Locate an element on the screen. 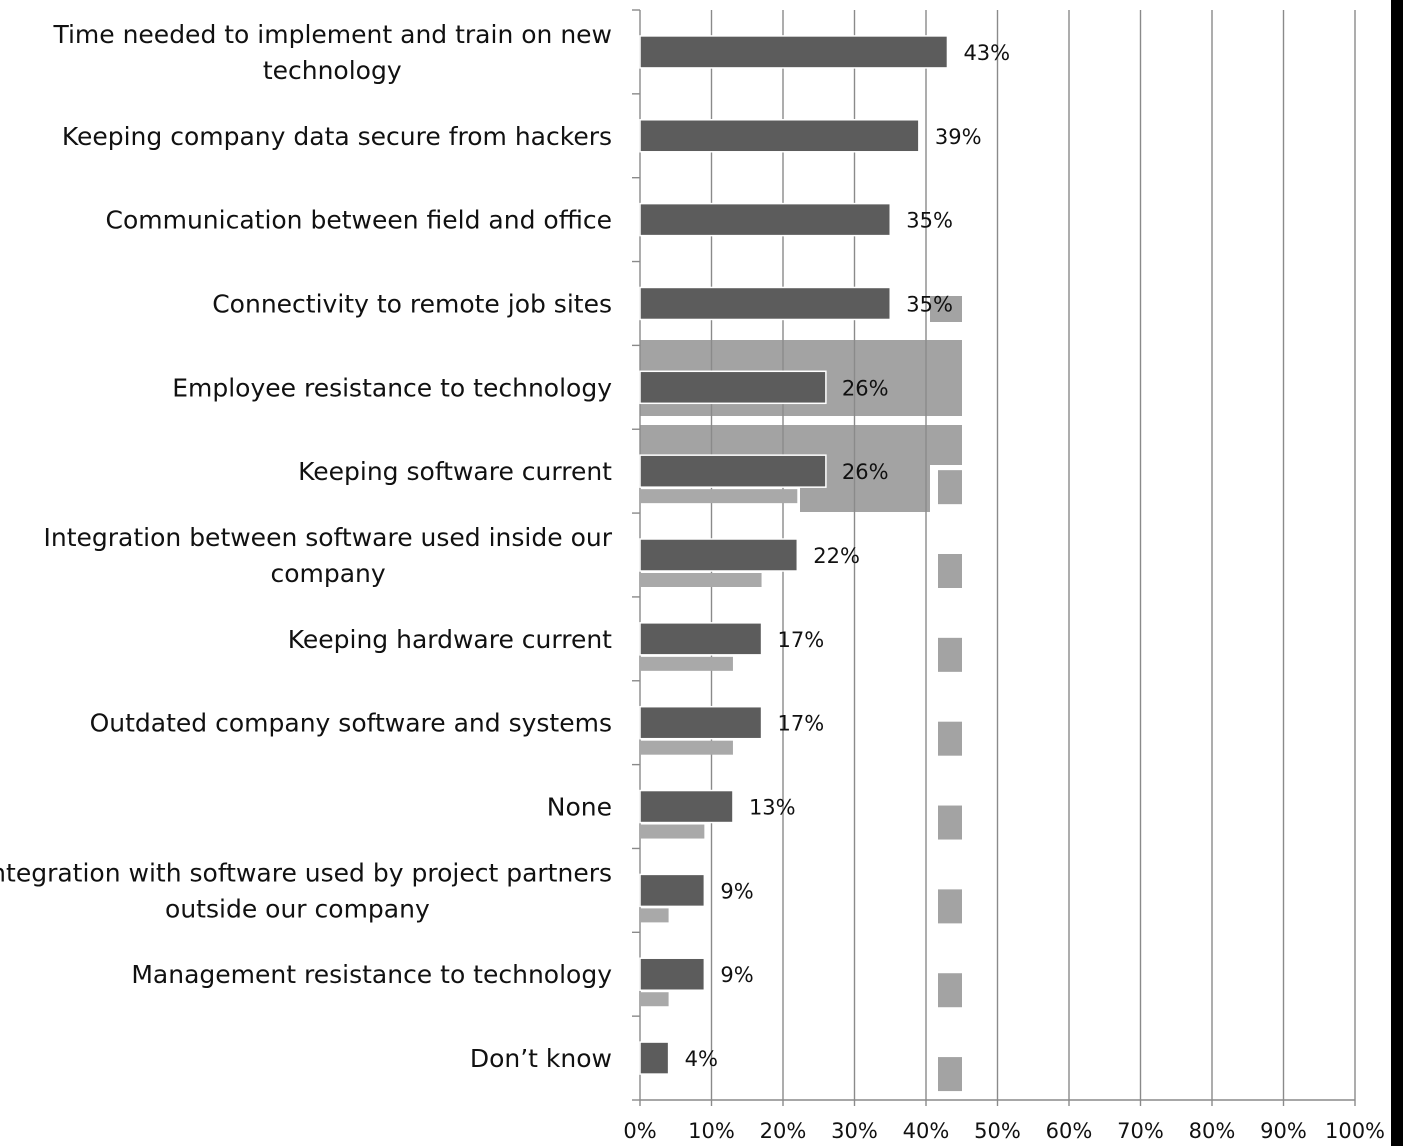 The image size is (1403, 1146). x-tick-label: 10% is located at coordinates (711, 1131).